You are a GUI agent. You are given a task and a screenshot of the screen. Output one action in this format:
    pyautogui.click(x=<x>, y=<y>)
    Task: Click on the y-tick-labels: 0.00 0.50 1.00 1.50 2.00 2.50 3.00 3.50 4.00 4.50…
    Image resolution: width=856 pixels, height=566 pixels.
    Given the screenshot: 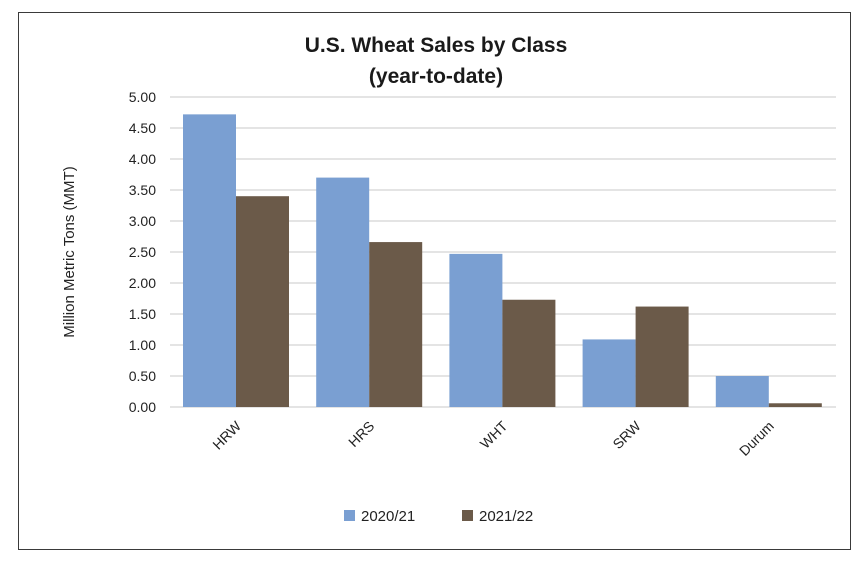 What is the action you would take?
    pyautogui.click(x=142, y=252)
    